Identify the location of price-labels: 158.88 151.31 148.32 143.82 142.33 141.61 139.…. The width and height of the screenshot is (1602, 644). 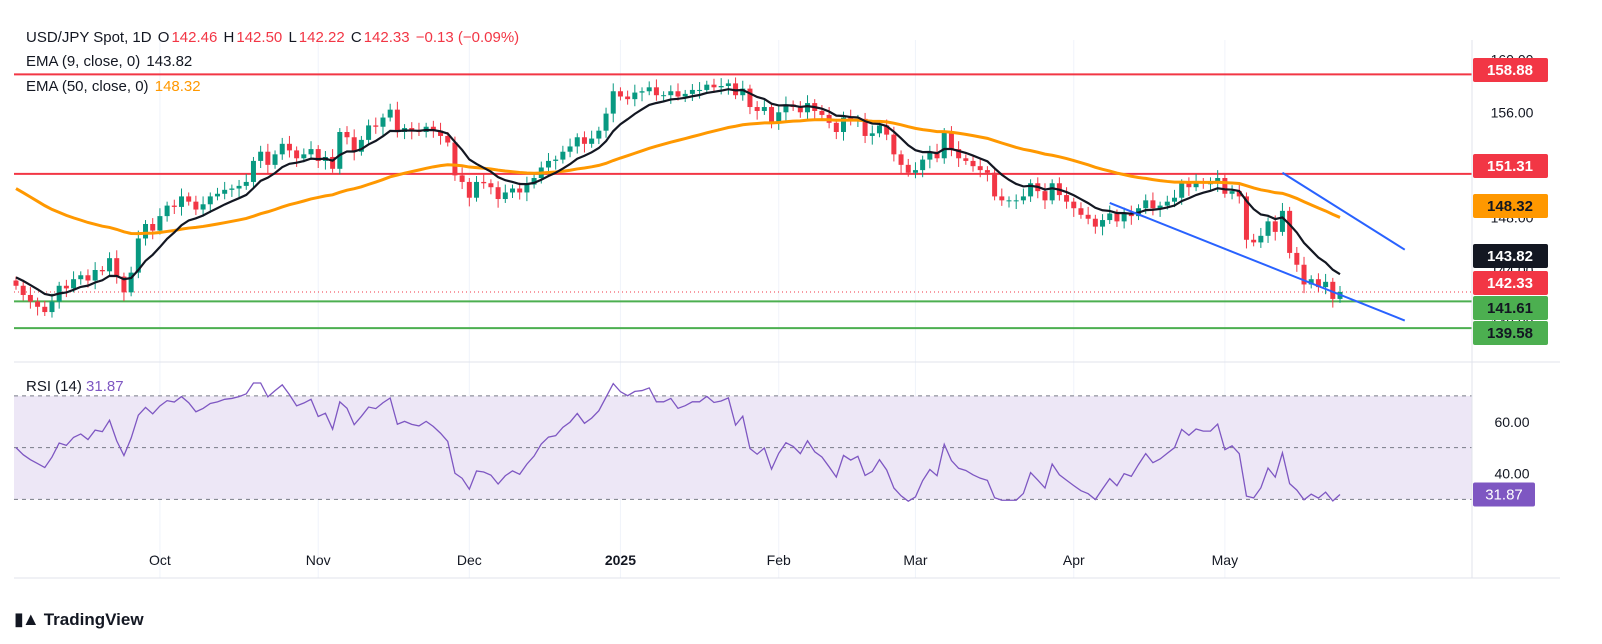
(1510, 282).